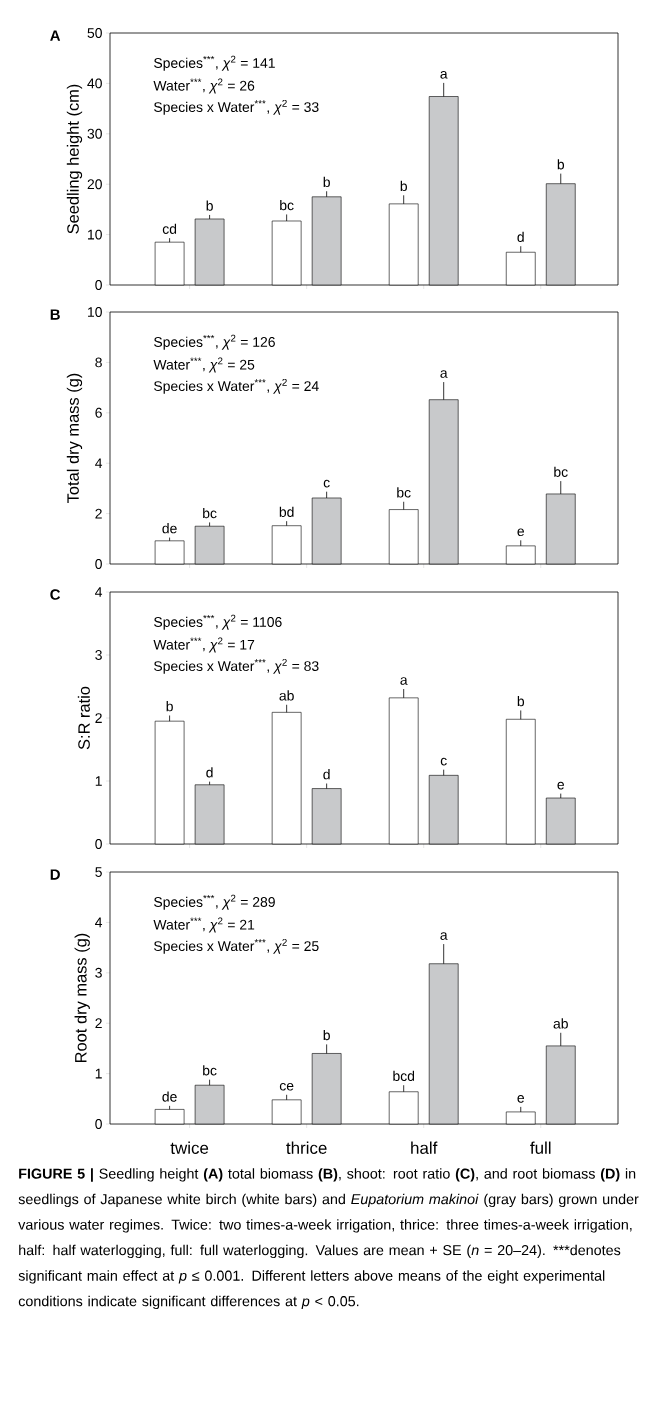 Image resolution: width=657 pixels, height=1411 pixels. What do you see at coordinates (214, 63) in the screenshot?
I see `annotation: Species$^{***}$, χ$^{2}$ = 141` at bounding box center [214, 63].